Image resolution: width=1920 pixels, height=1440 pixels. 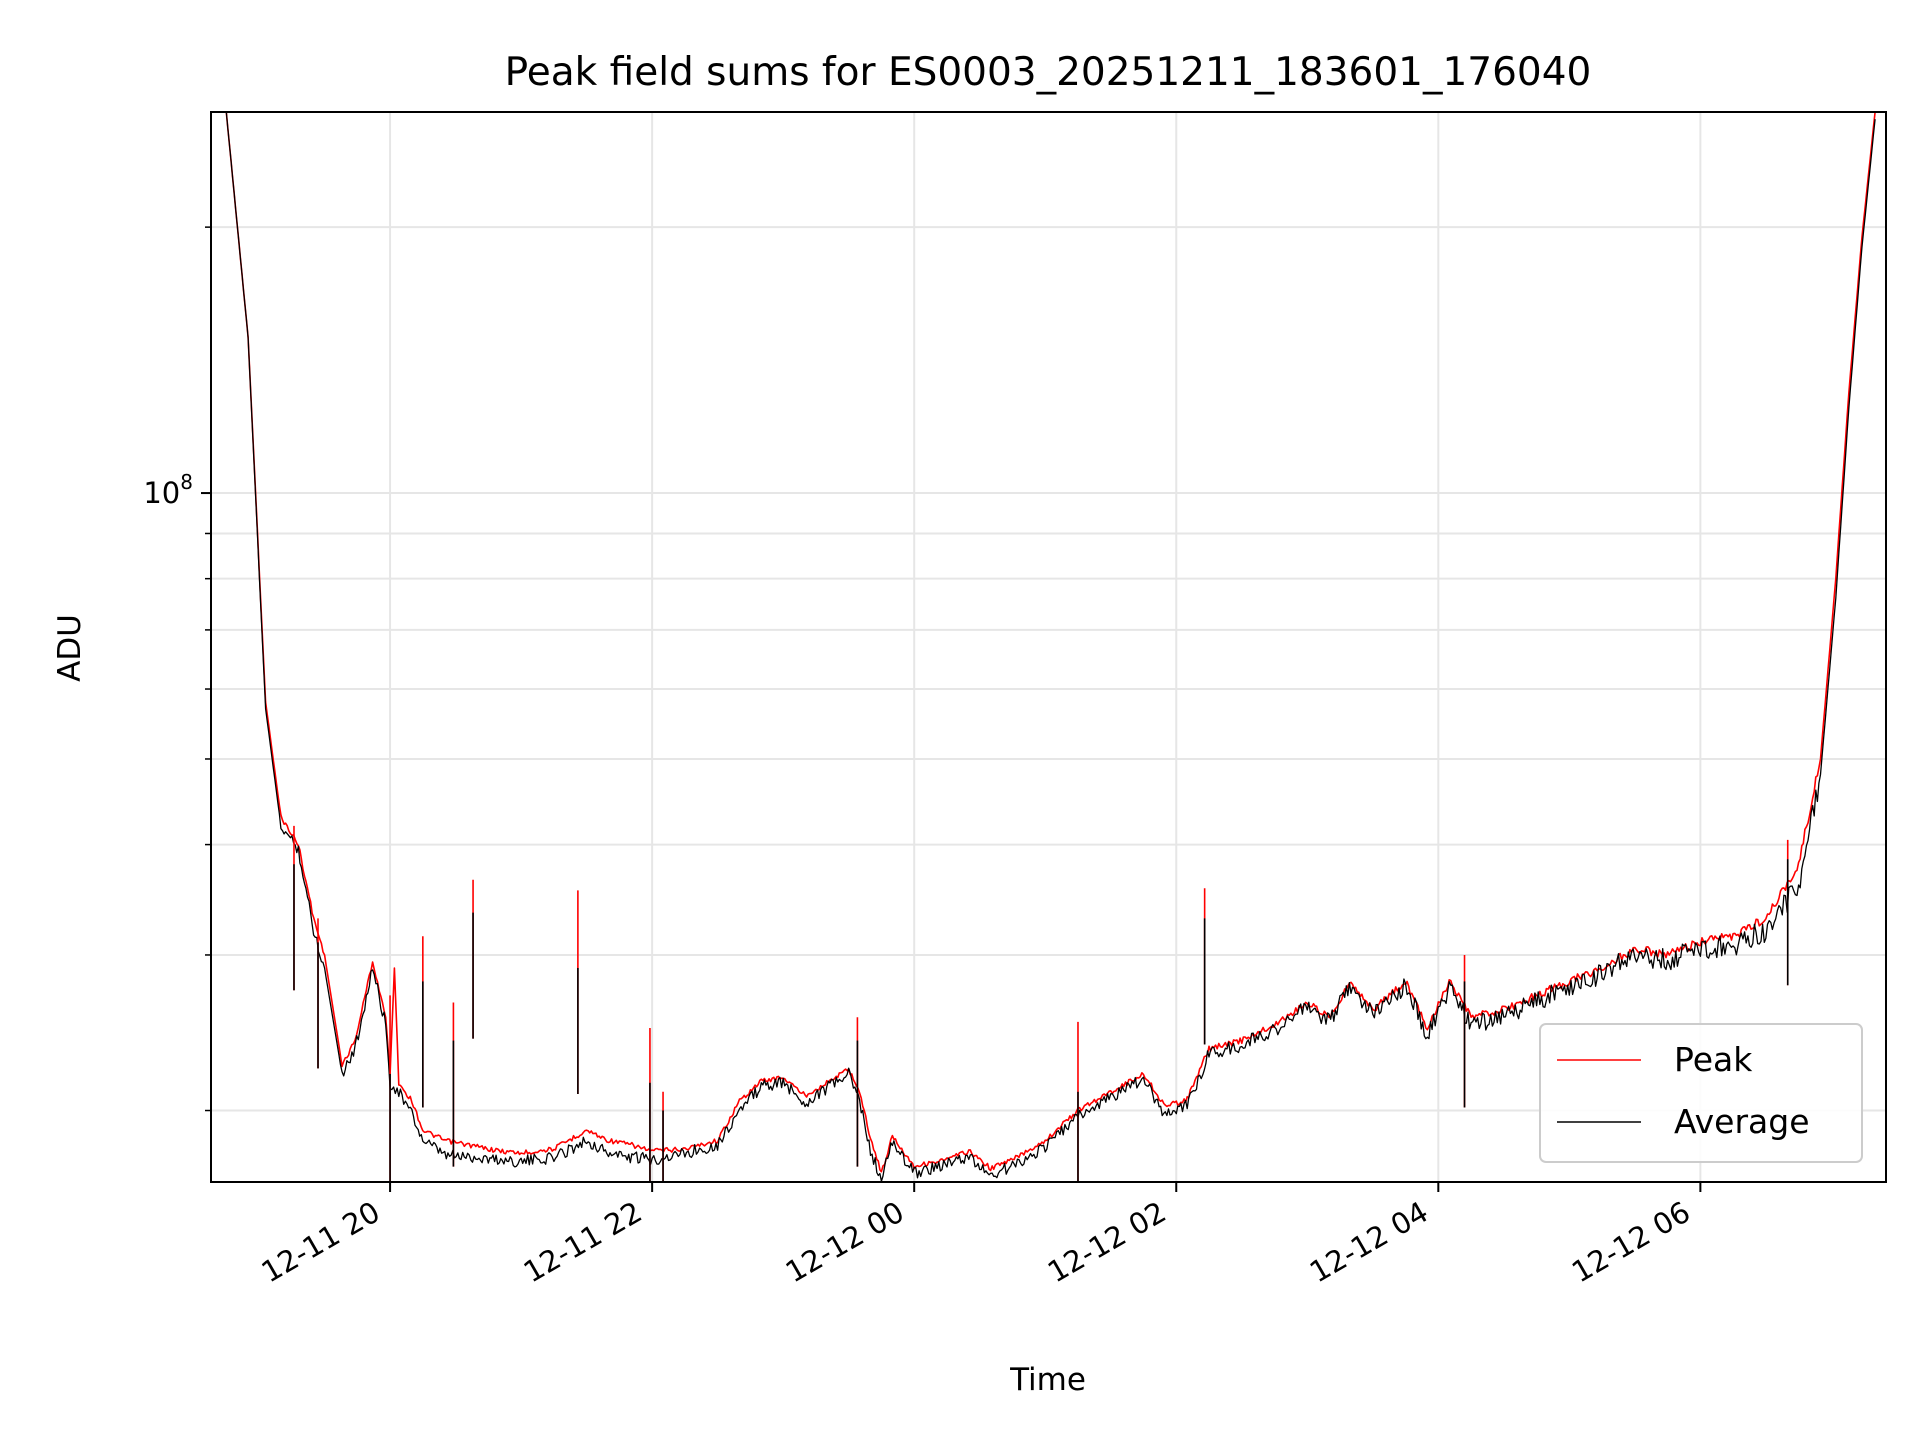 What do you see at coordinates (70, 648) in the screenshot?
I see `y-axis-title: ADU` at bounding box center [70, 648].